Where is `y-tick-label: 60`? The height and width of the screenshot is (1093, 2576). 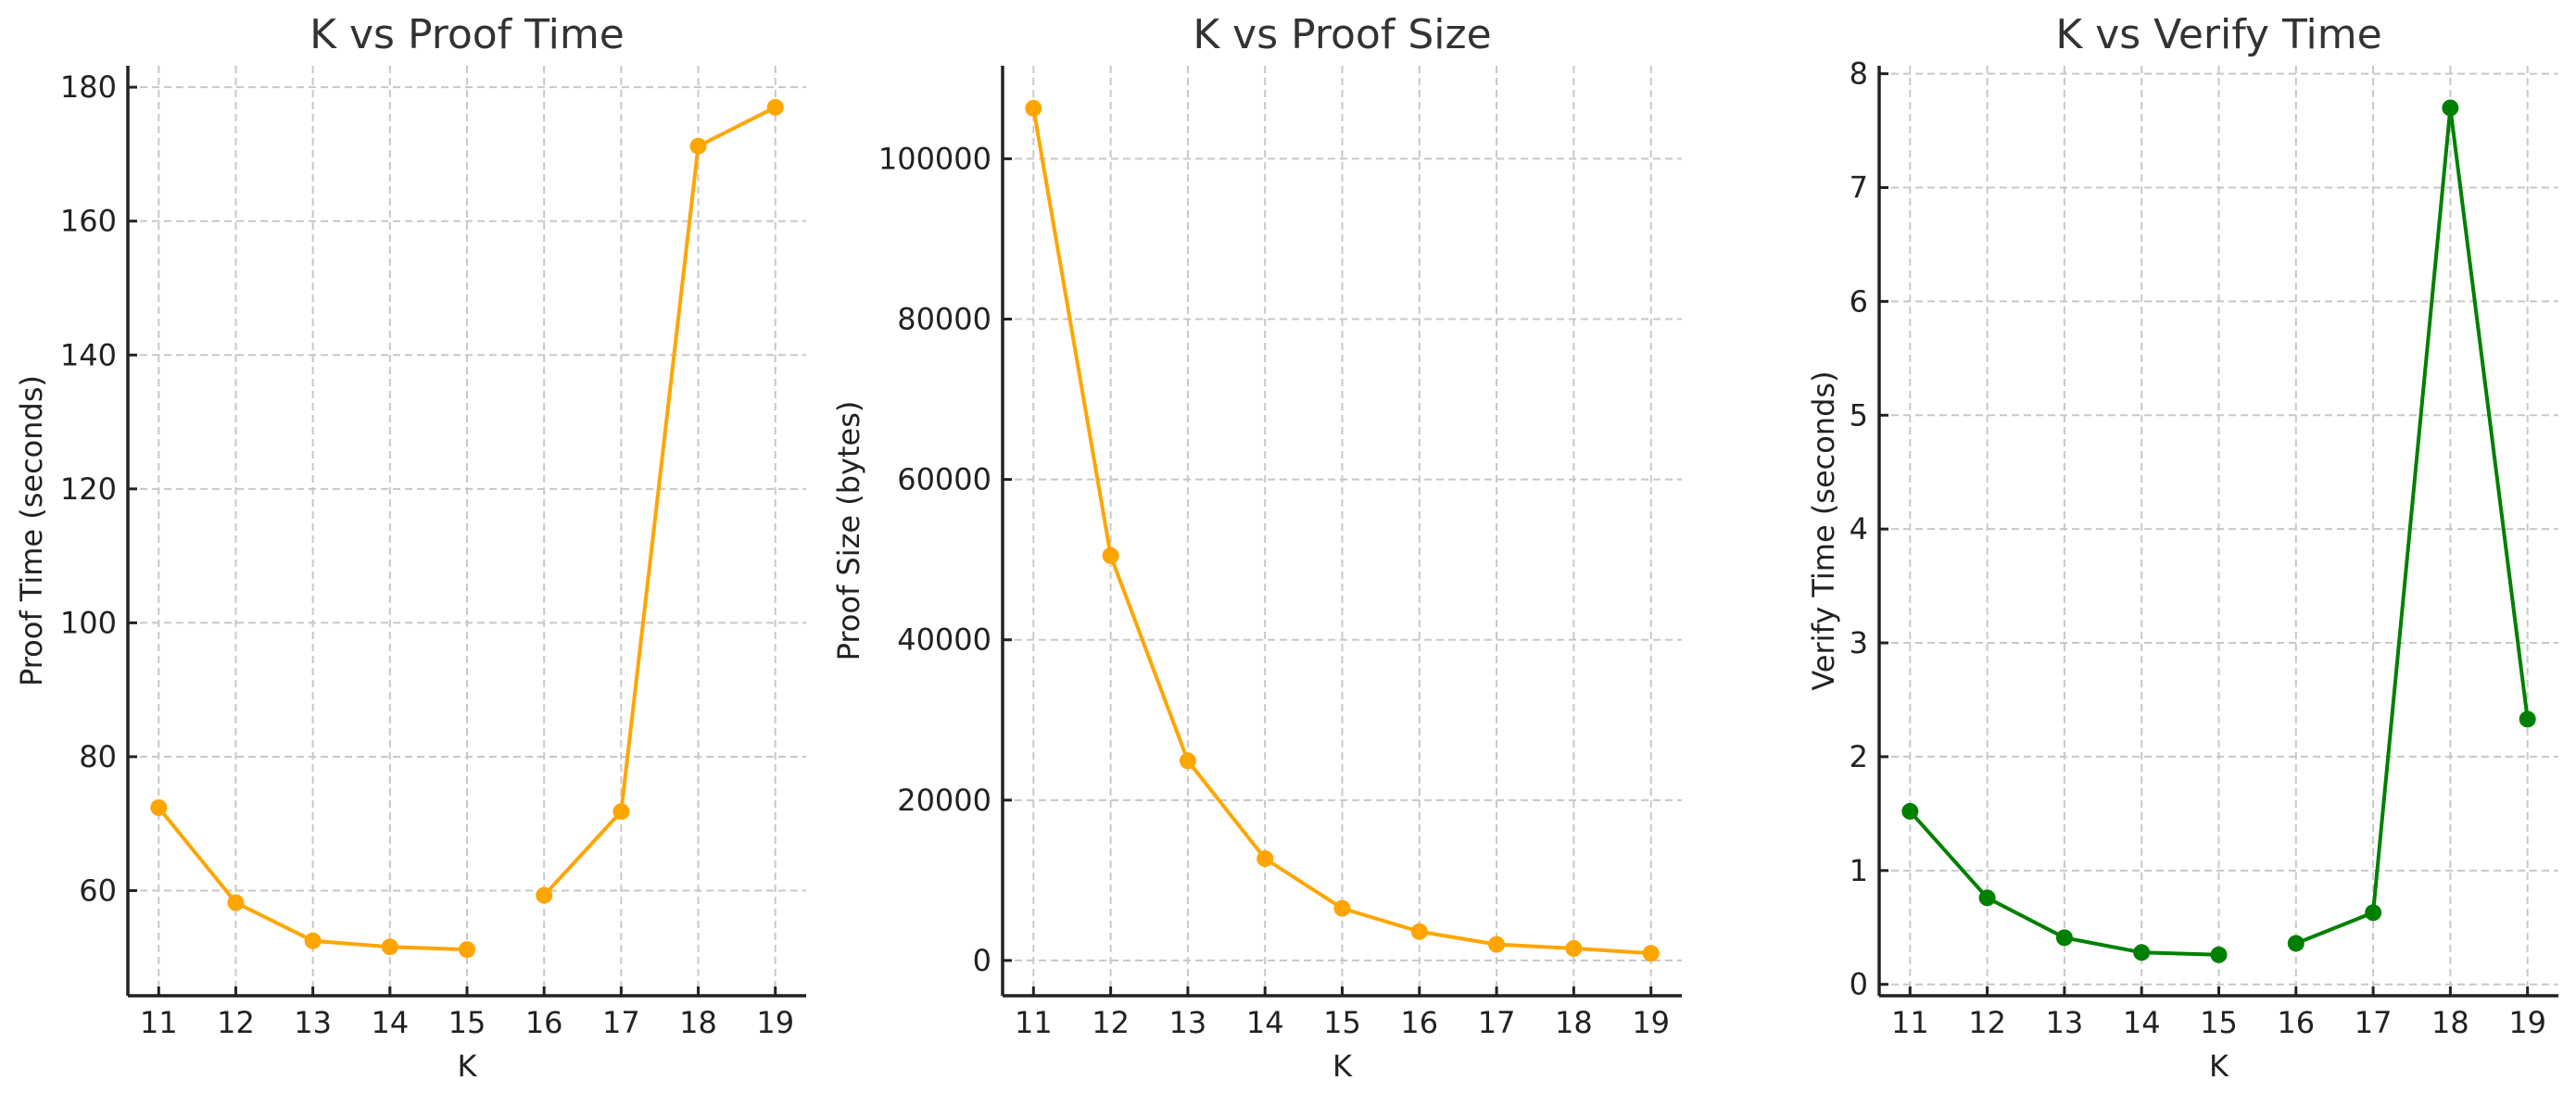 y-tick-label: 60 is located at coordinates (98, 891).